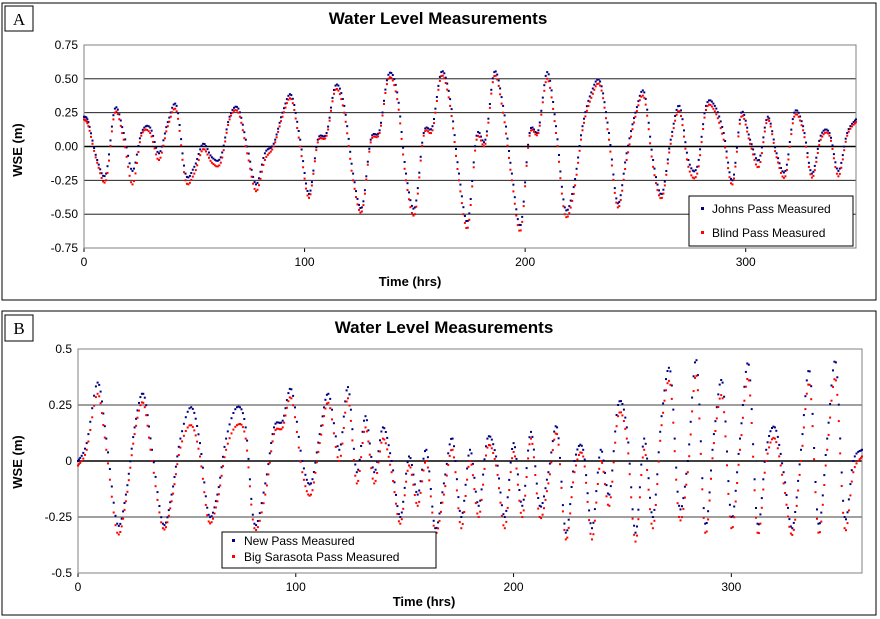 This screenshot has height=619, width=880. I want to click on panel-a-legend-blind: Blind Pass Measured, so click(768, 233).